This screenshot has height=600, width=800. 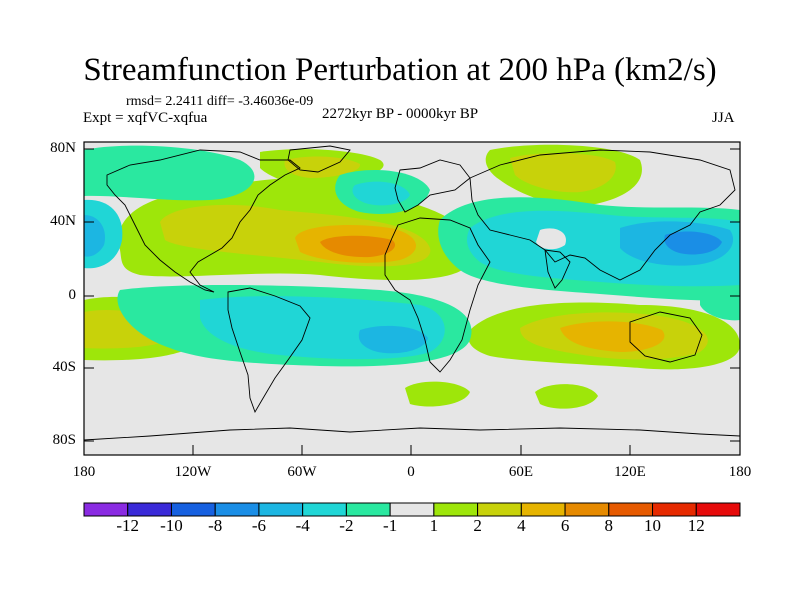 What do you see at coordinates (203, 221) in the screenshot?
I see `coast-north-america` at bounding box center [203, 221].